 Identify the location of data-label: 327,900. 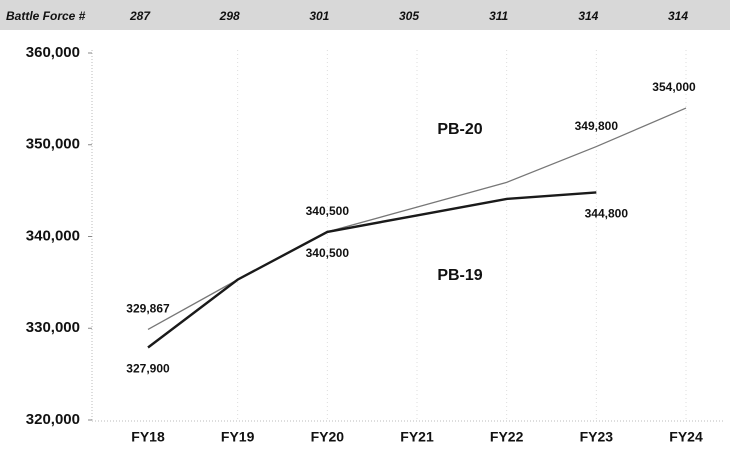
(148, 369).